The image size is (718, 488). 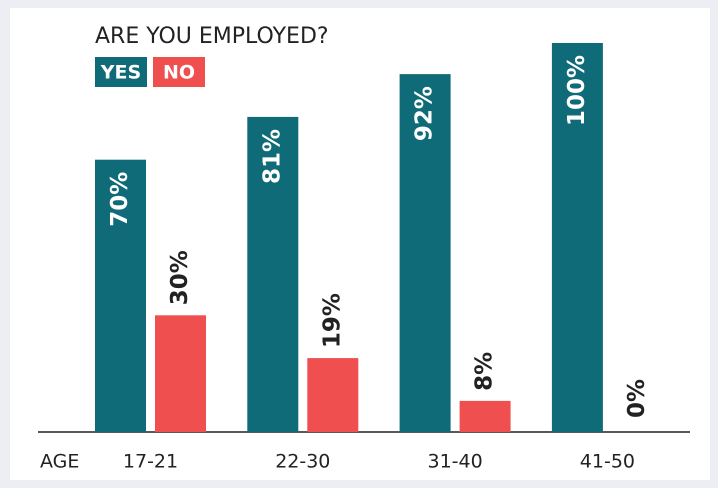 I want to click on x-axis-label: AGE, so click(x=59, y=462).